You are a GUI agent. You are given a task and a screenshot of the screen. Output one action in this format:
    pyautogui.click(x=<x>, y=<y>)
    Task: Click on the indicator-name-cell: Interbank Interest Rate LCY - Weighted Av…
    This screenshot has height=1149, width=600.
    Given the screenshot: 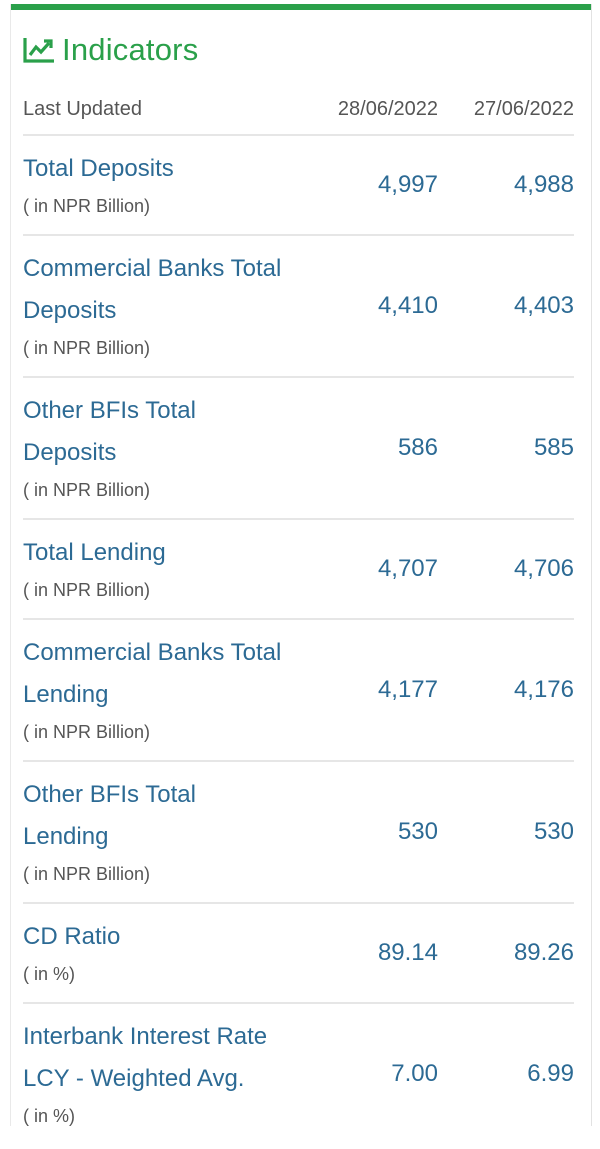 What is the action you would take?
    pyautogui.click(x=168, y=1064)
    